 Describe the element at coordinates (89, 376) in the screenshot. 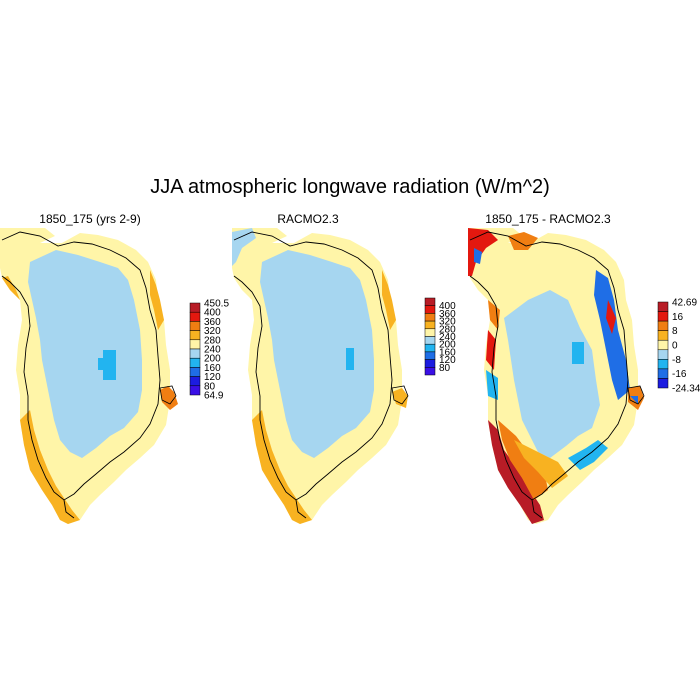

I see `map-panel-model` at that location.